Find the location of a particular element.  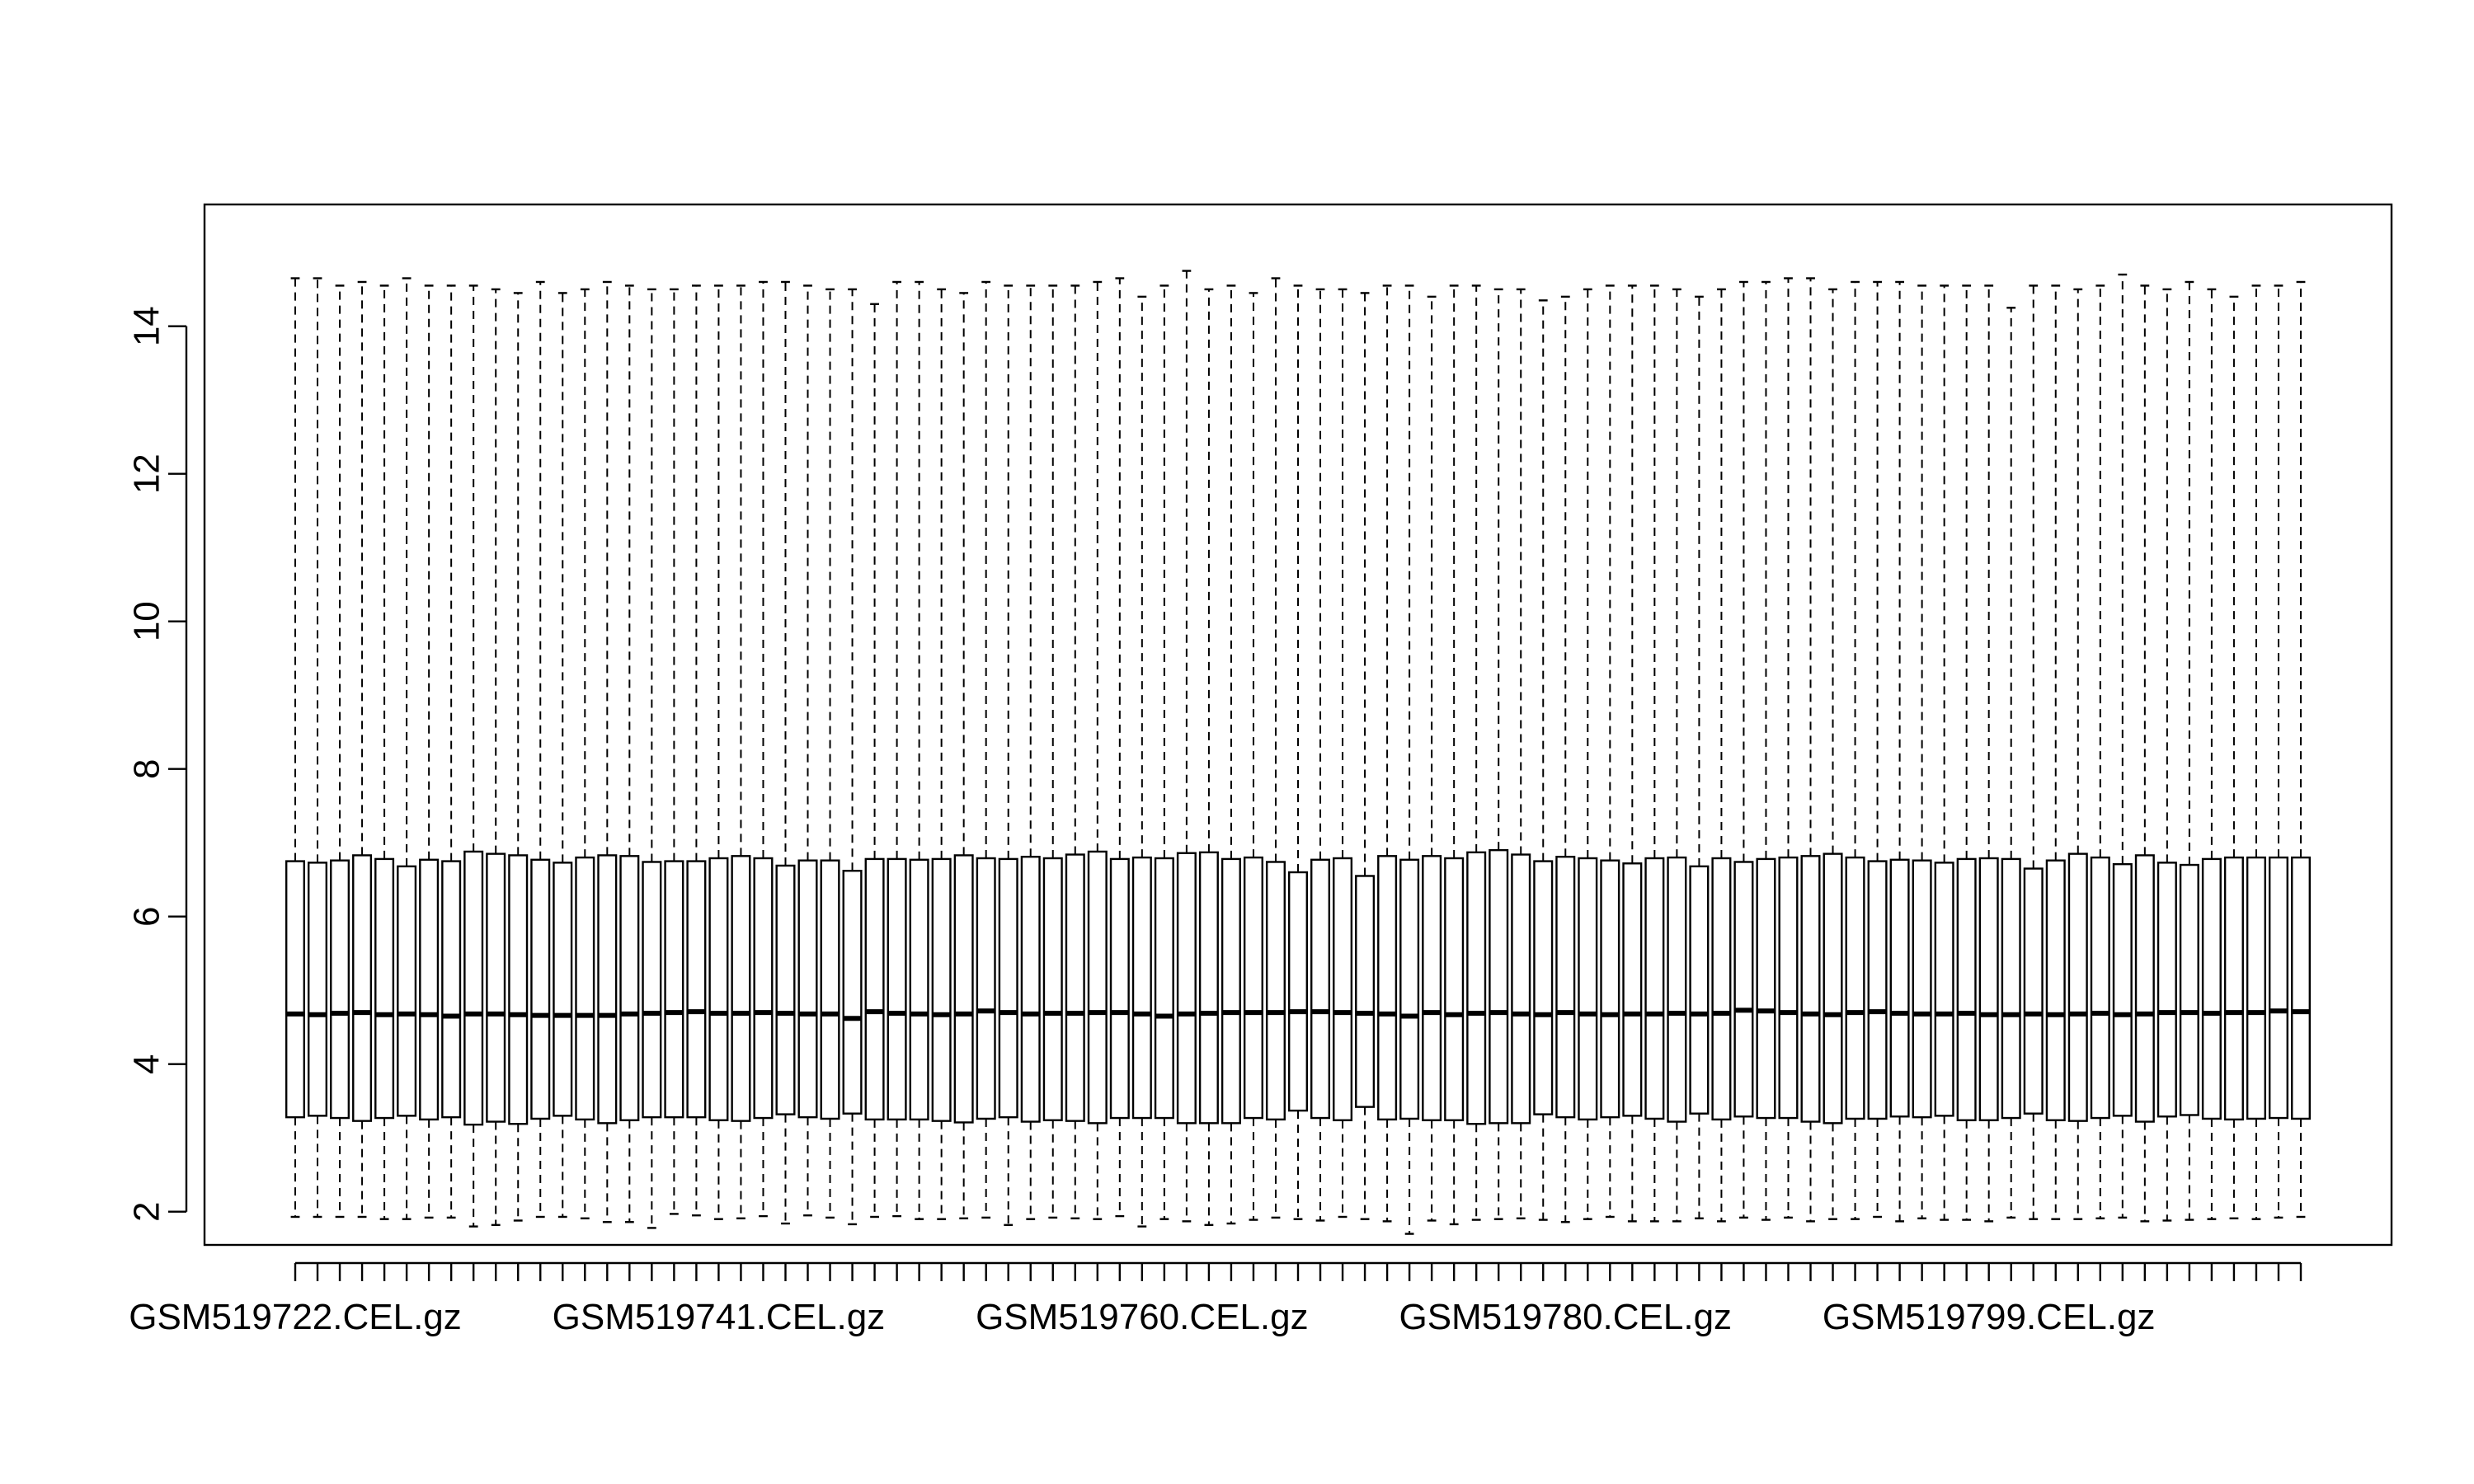

x-tick-label: GSM519780.CEL.gz is located at coordinates (1565, 1317).